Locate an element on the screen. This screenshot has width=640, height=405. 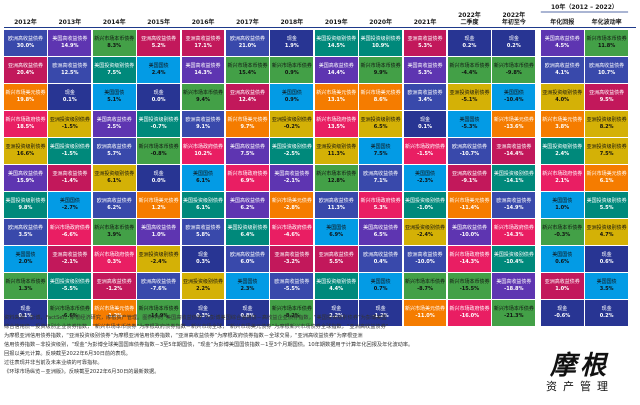
cell-value: 13.1% is located at coordinates (336, 100).